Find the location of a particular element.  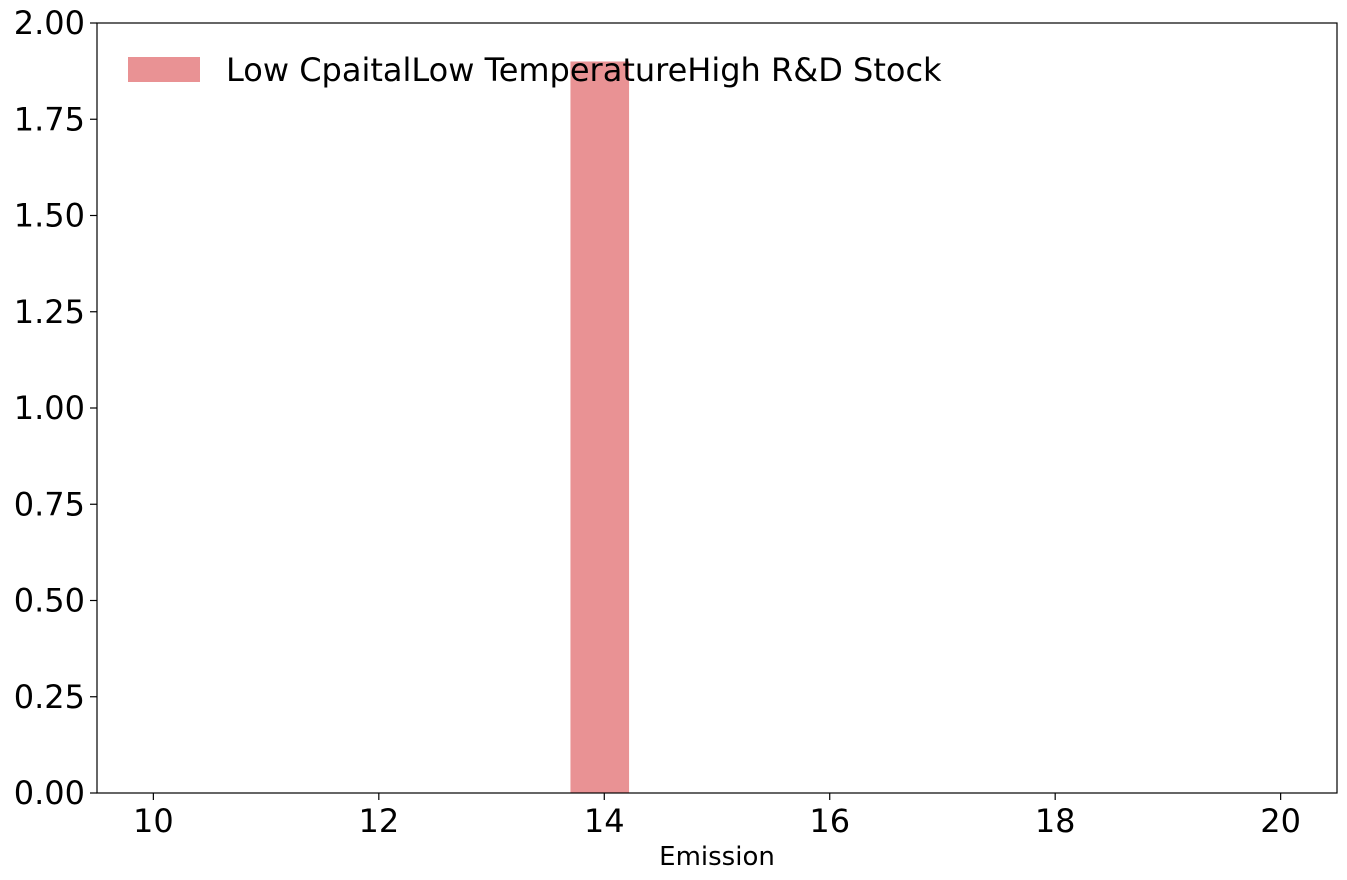

y-tick-label: 1.00 is located at coordinates (49, 408).